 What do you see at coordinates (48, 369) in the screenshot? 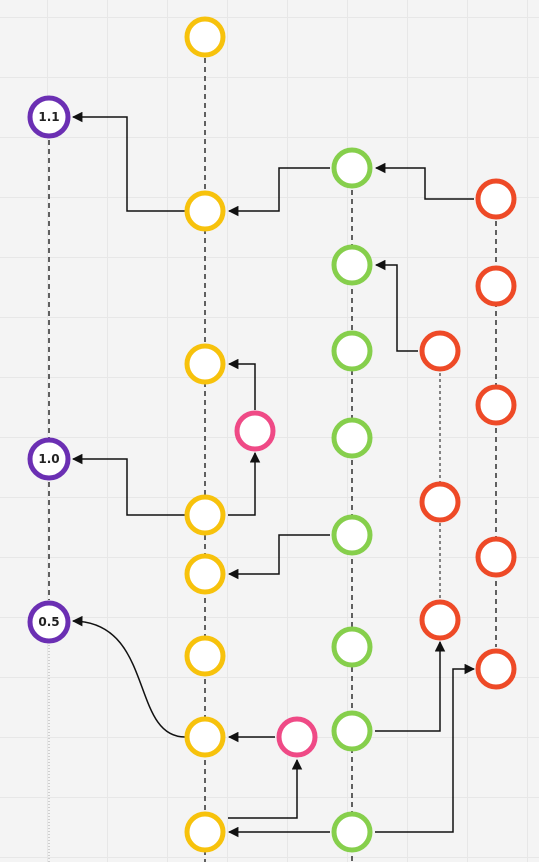
I see `release-labels: 1.1 1.0 0.5` at bounding box center [48, 369].